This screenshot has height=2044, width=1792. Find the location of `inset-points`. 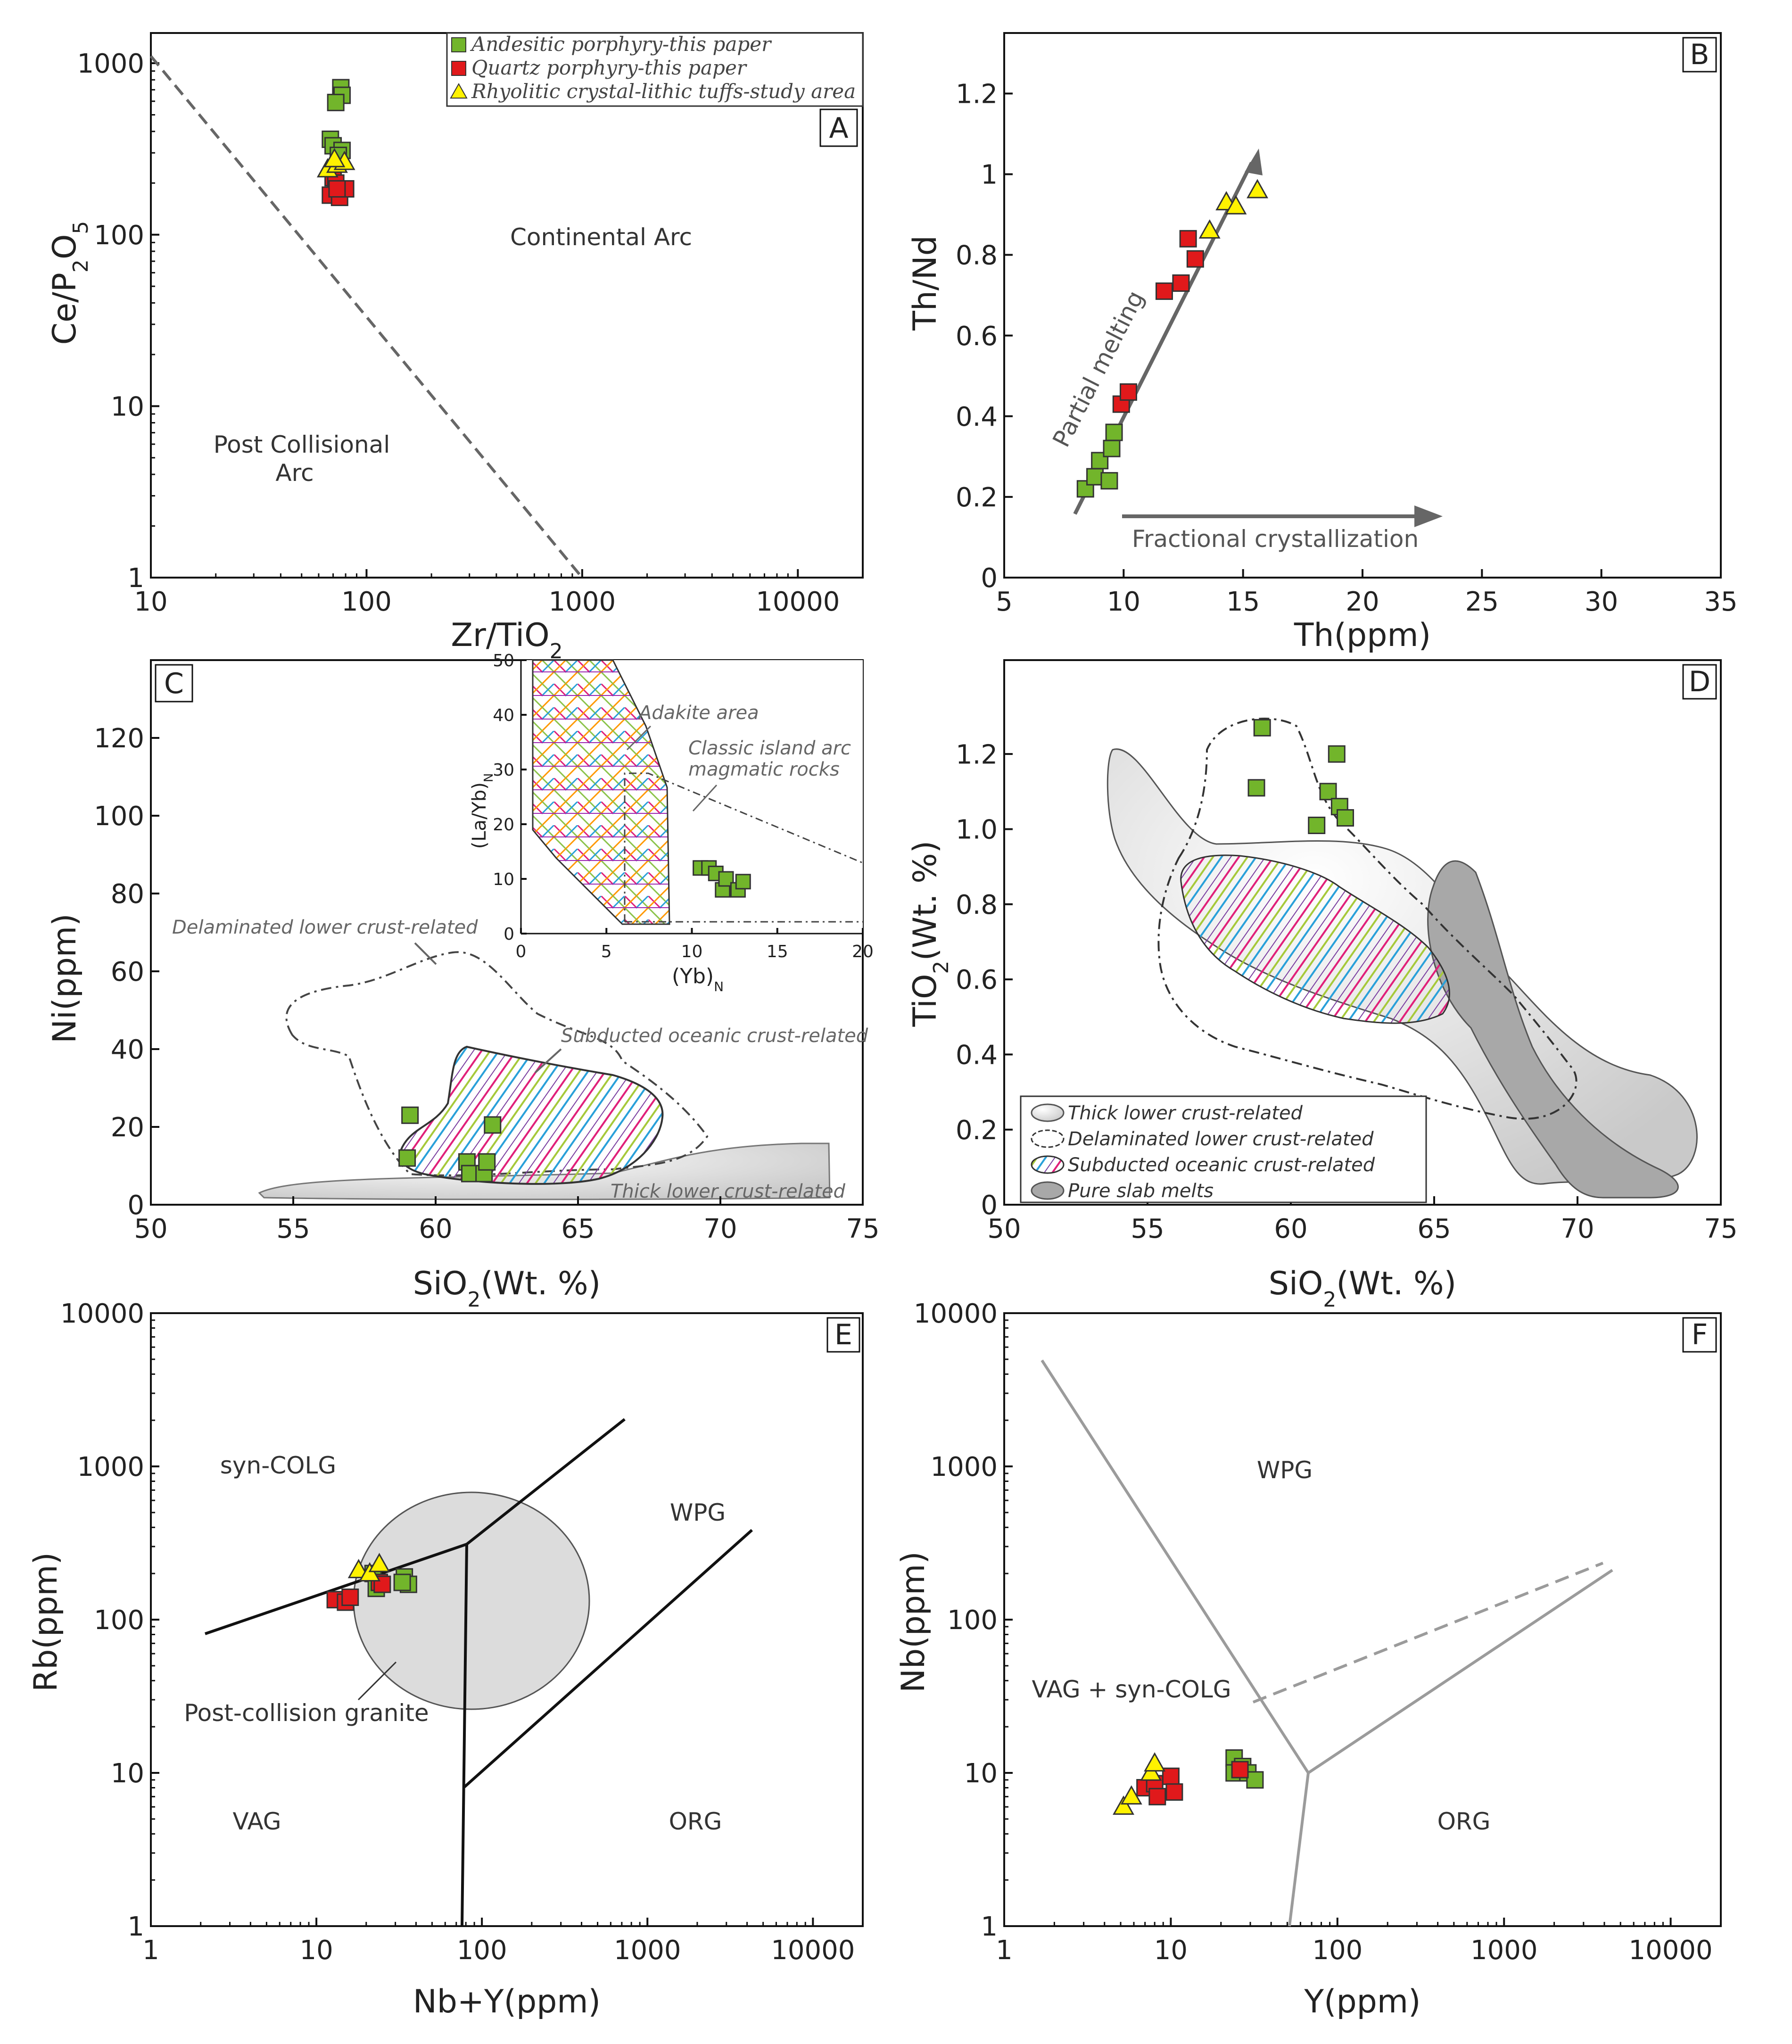

inset-points is located at coordinates (722, 879).